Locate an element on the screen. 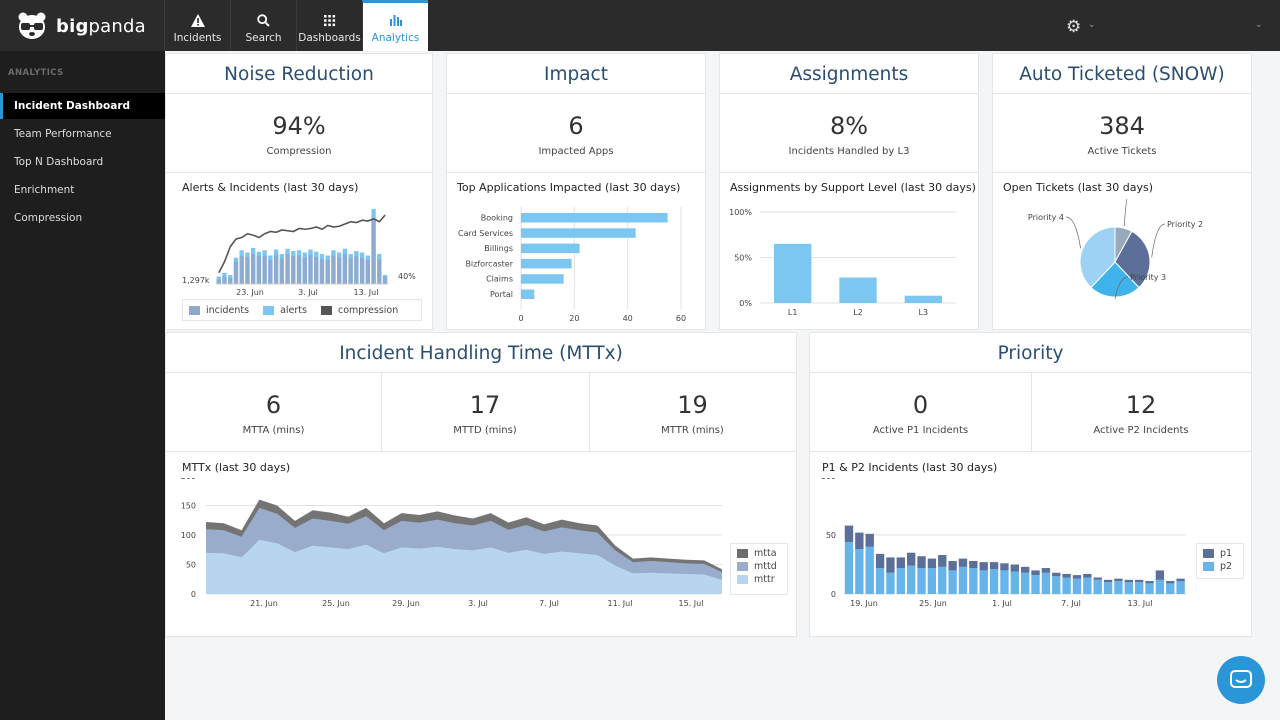 This screenshot has width=1280, height=720. tab-analytics-label: Analytics is located at coordinates (395, 38).